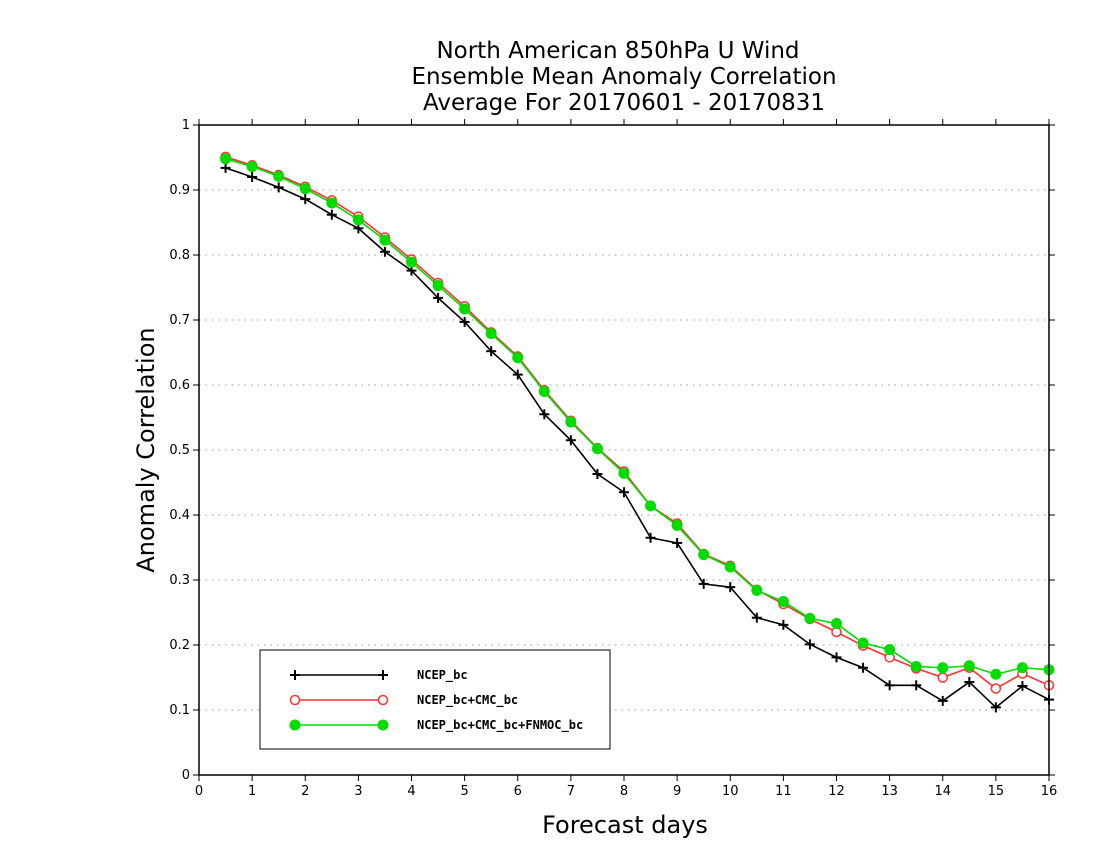 The width and height of the screenshot is (1100, 850). I want to click on y-tick-label: 0.1, so click(179, 710).